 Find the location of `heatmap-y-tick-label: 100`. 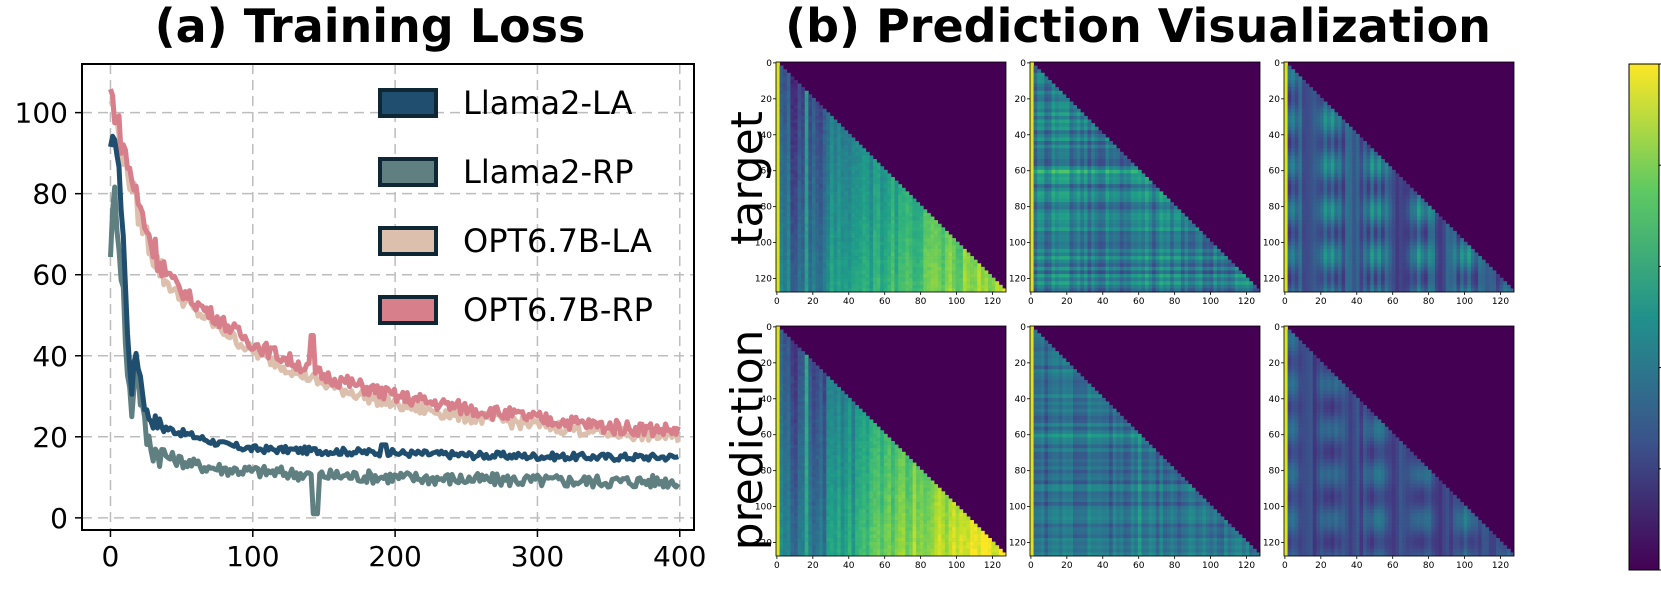

heatmap-y-tick-label: 100 is located at coordinates (1017, 244).